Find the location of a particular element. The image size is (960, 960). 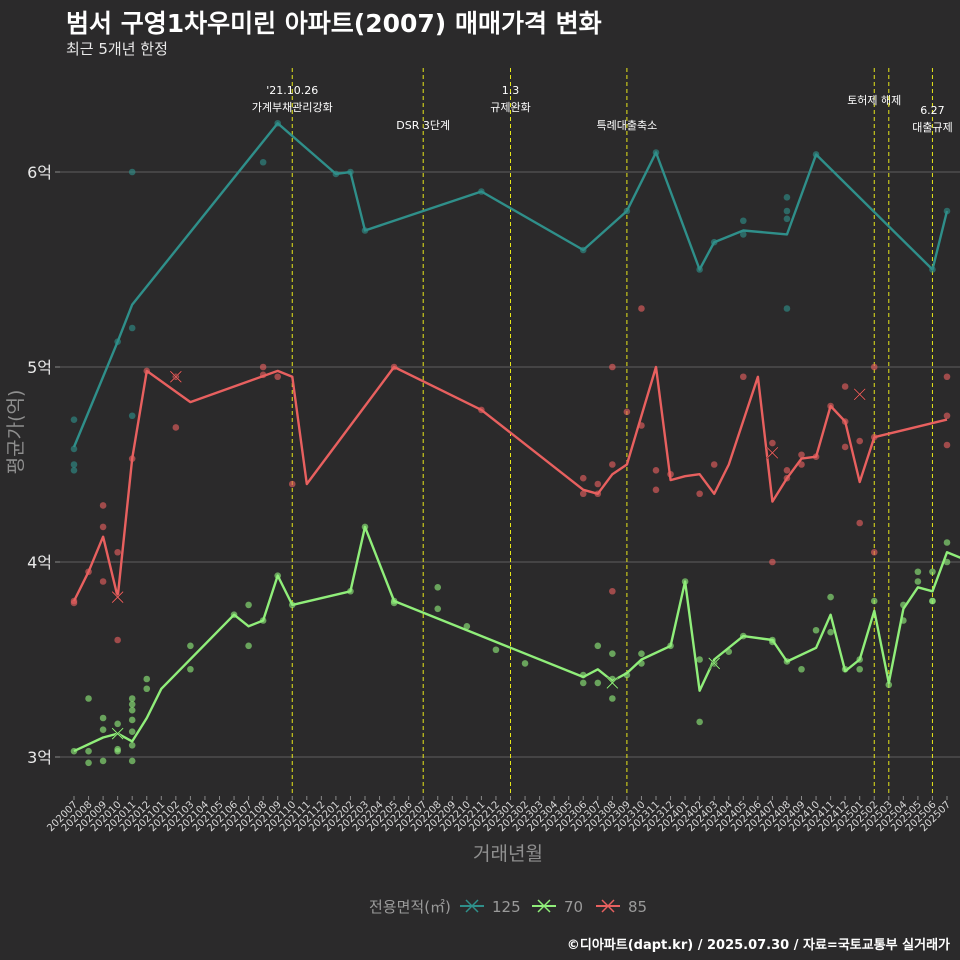

x-axis-title: 거래년월 is located at coordinates (508, 854).